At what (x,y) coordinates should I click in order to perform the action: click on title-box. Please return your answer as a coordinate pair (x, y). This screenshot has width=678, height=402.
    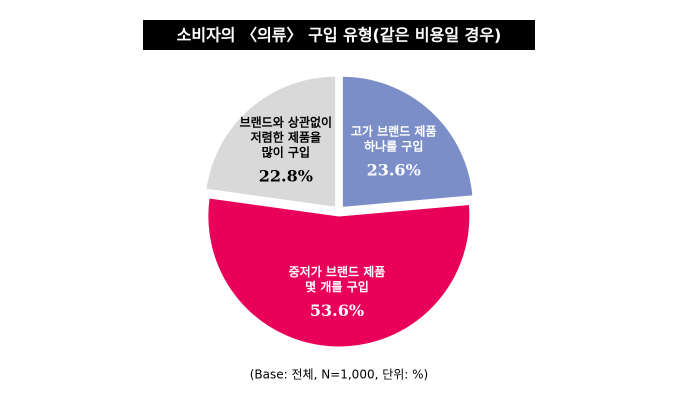
    Looking at the image, I should click on (339, 35).